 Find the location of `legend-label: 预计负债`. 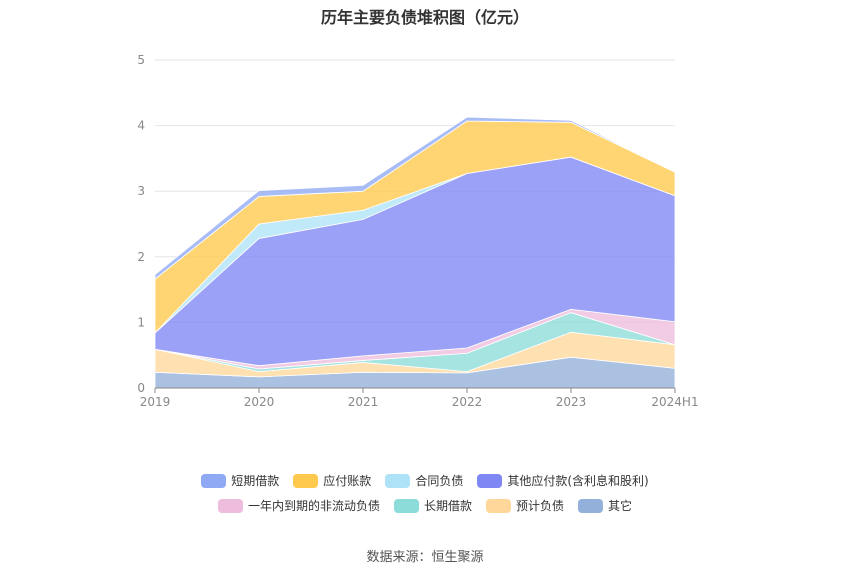

legend-label: 预计负债 is located at coordinates (540, 506).